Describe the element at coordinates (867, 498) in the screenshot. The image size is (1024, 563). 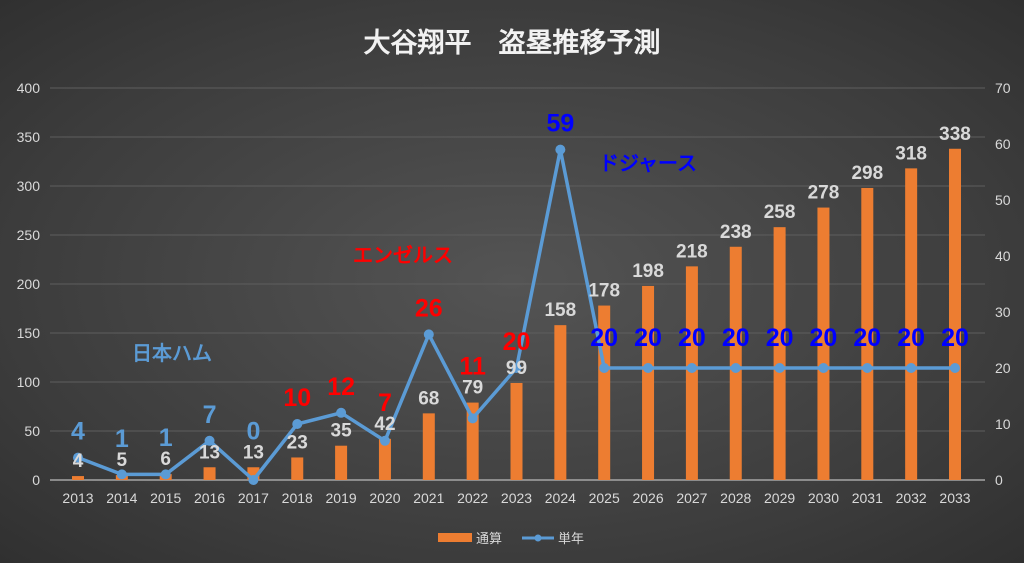
I see `x-tick-label: 2031` at that location.